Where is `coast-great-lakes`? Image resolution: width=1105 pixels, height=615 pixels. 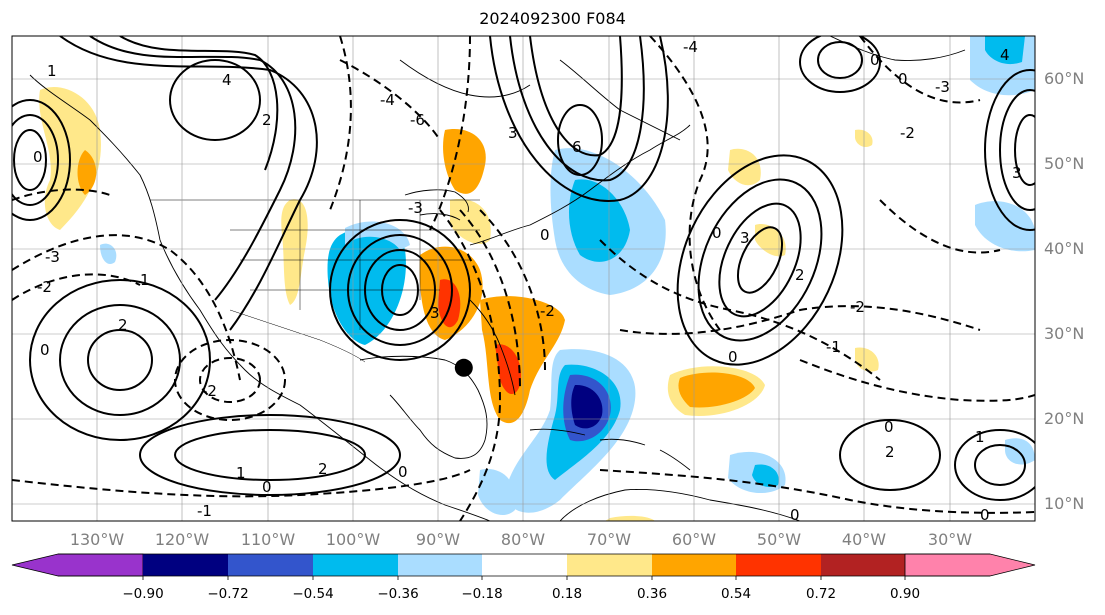
coast-great-lakes is located at coordinates (436, 205).